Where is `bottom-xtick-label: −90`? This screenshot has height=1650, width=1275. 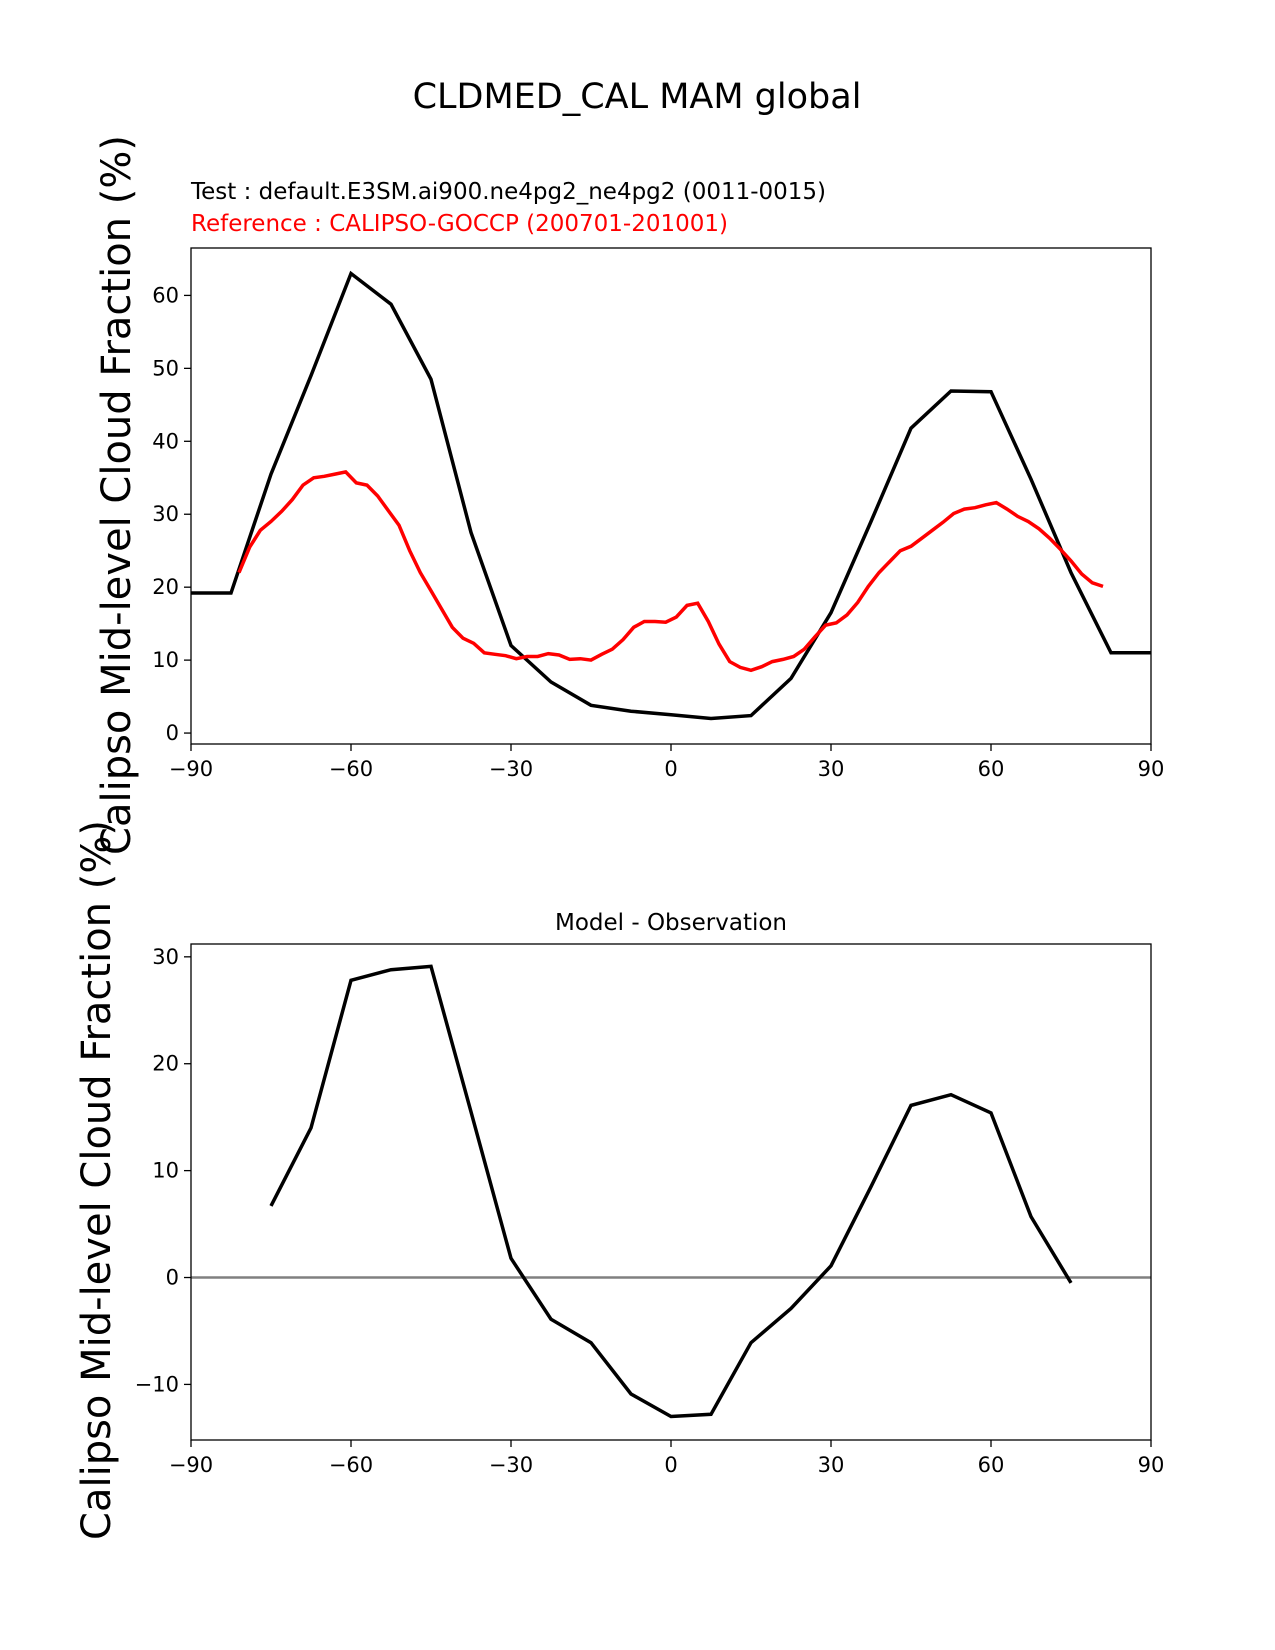
bottom-xtick-label: −90 is located at coordinates (191, 1465).